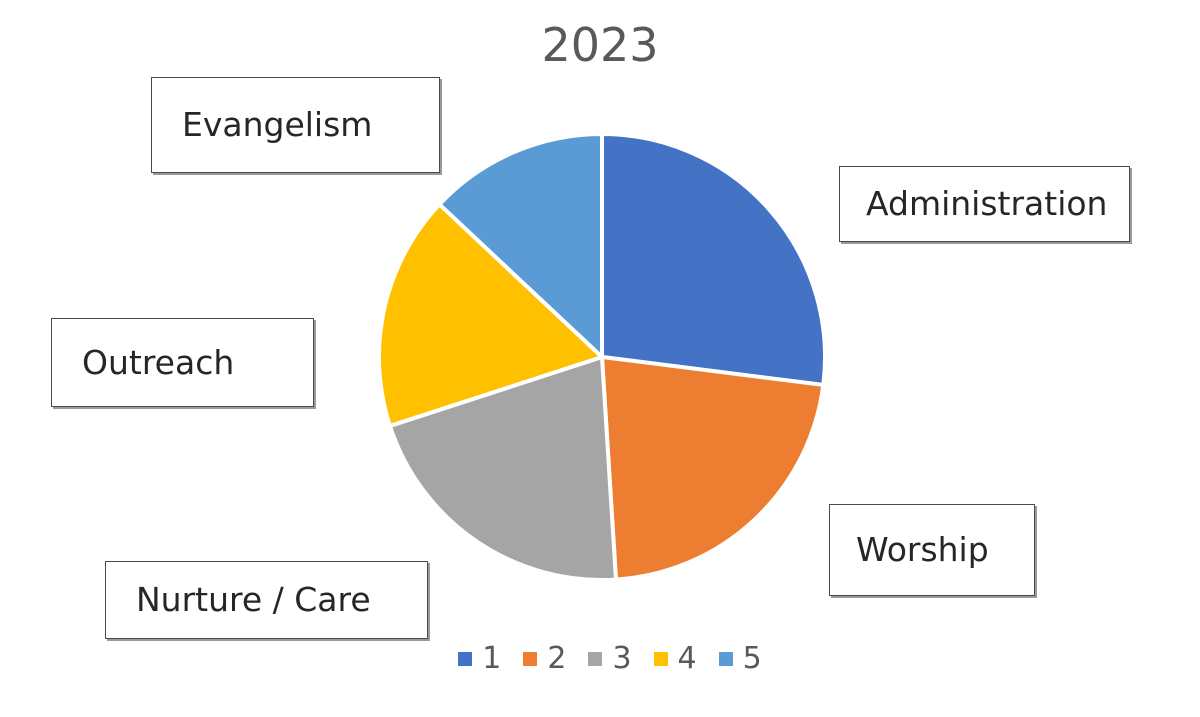 This screenshot has width=1200, height=717. Describe the element at coordinates (740, 658) in the screenshot. I see `legend-item-5: 5` at that location.